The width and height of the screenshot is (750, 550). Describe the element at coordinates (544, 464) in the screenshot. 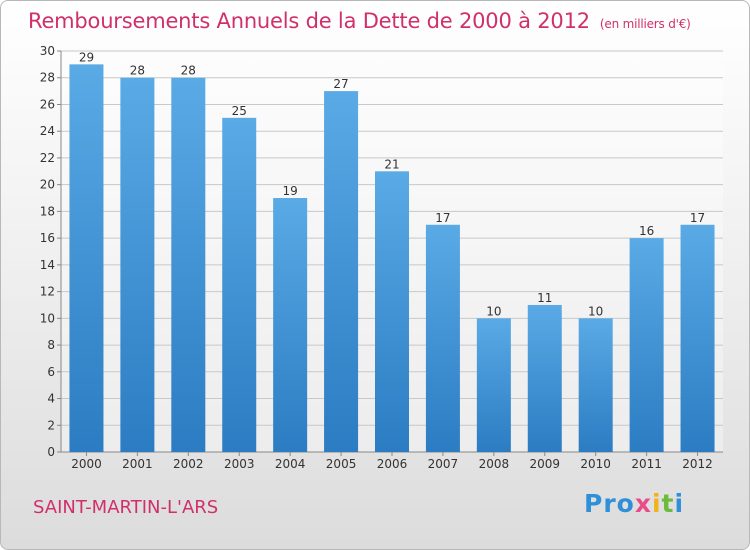

I see `x-tick-label: 2009` at that location.